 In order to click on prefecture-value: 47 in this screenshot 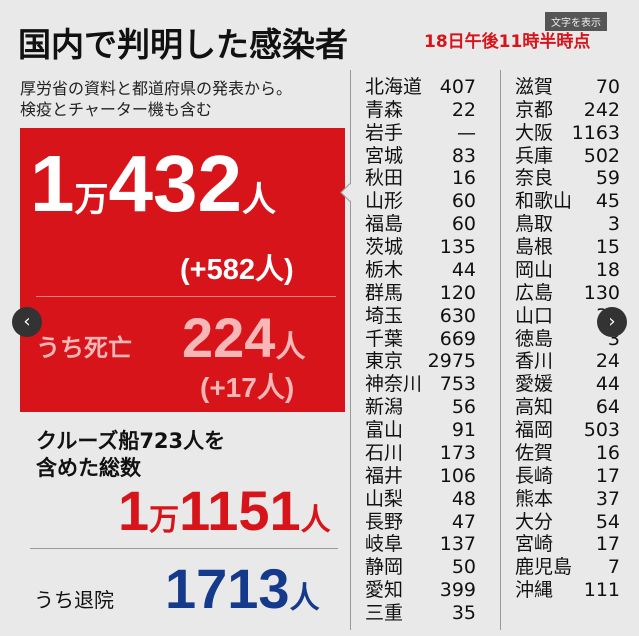, I will do `click(463, 521)`.